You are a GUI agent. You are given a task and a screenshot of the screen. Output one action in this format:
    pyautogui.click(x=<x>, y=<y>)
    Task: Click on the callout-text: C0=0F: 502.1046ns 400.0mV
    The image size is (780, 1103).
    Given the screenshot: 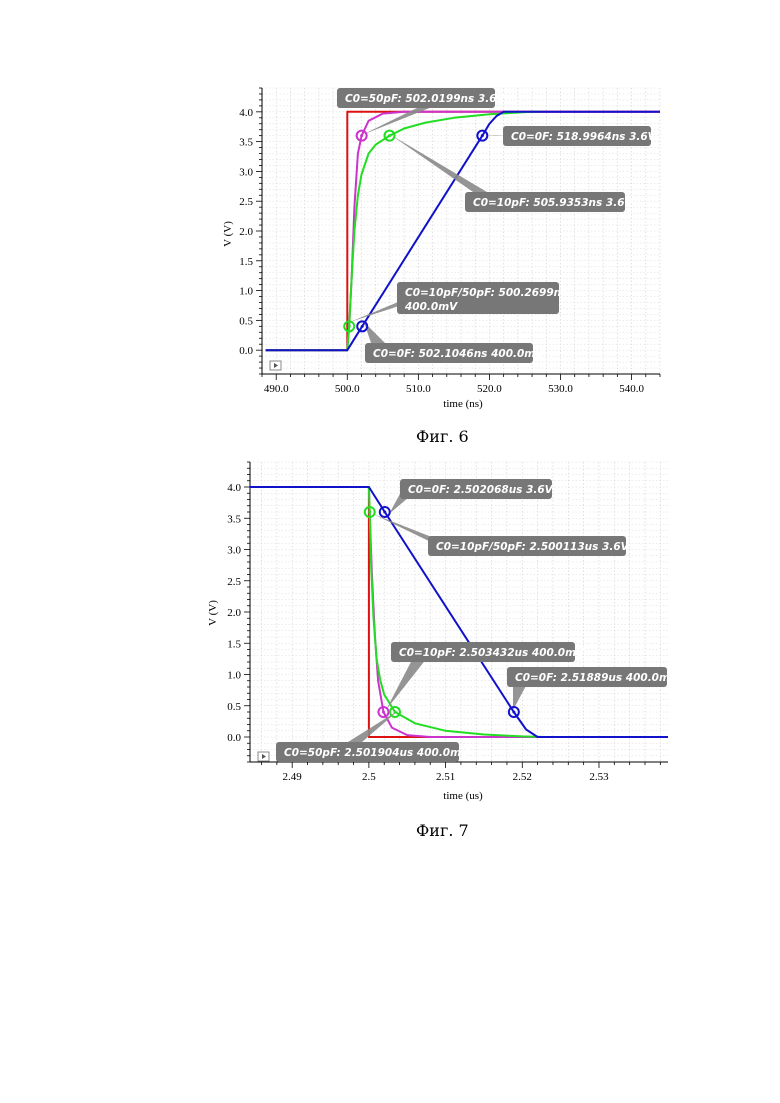 What is the action you would take?
    pyautogui.click(x=458, y=354)
    